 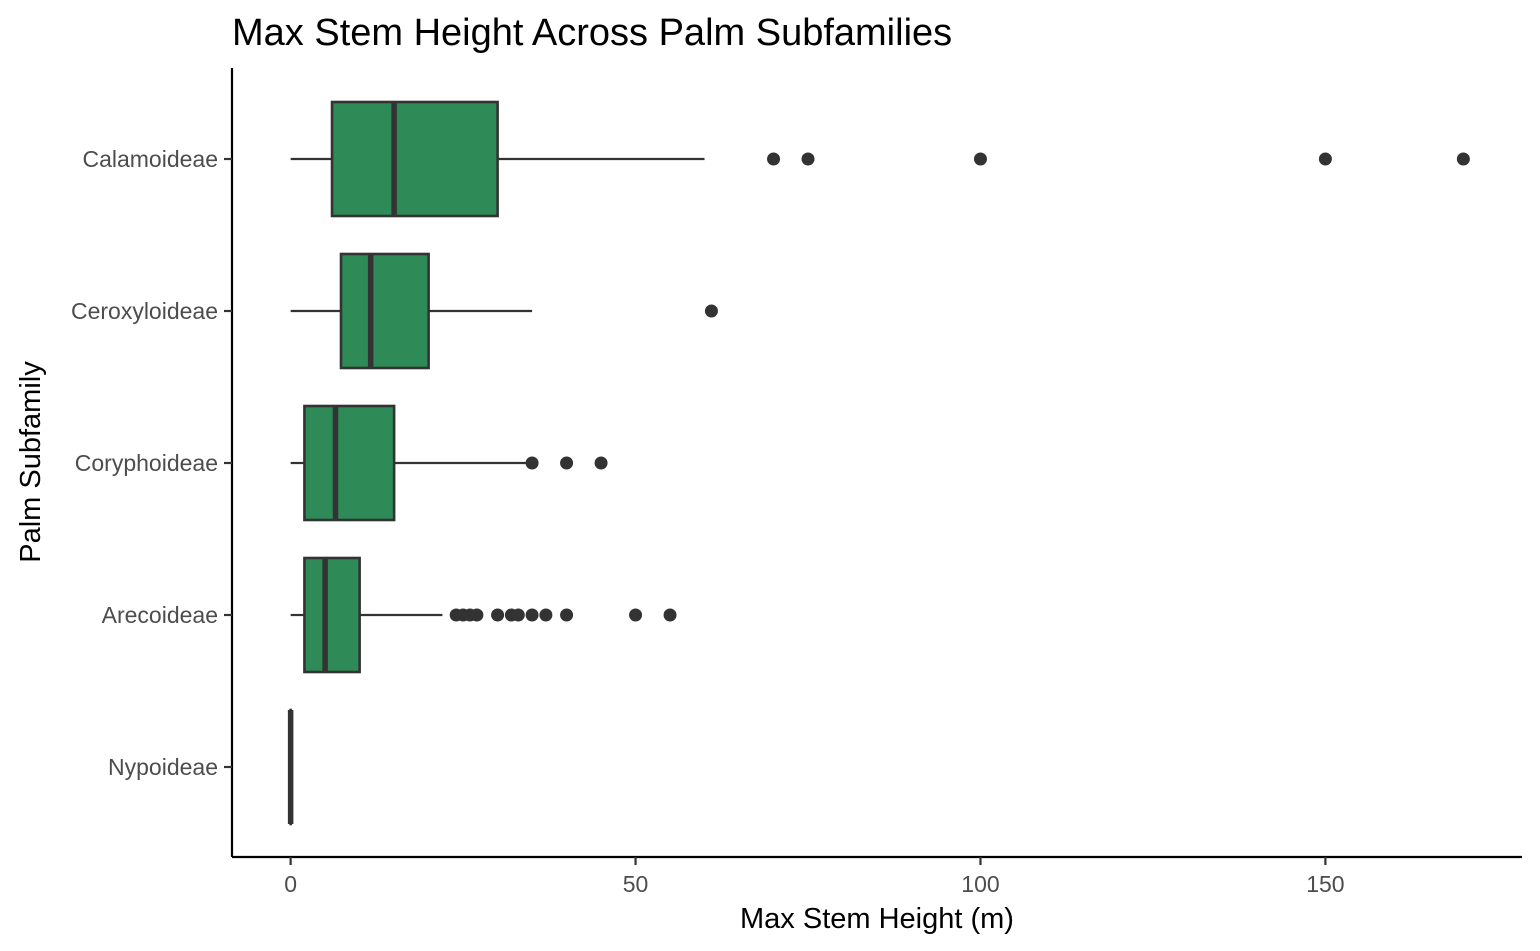 What do you see at coordinates (504, 311) in the screenshot?
I see `box-group-ceroxyloideae` at bounding box center [504, 311].